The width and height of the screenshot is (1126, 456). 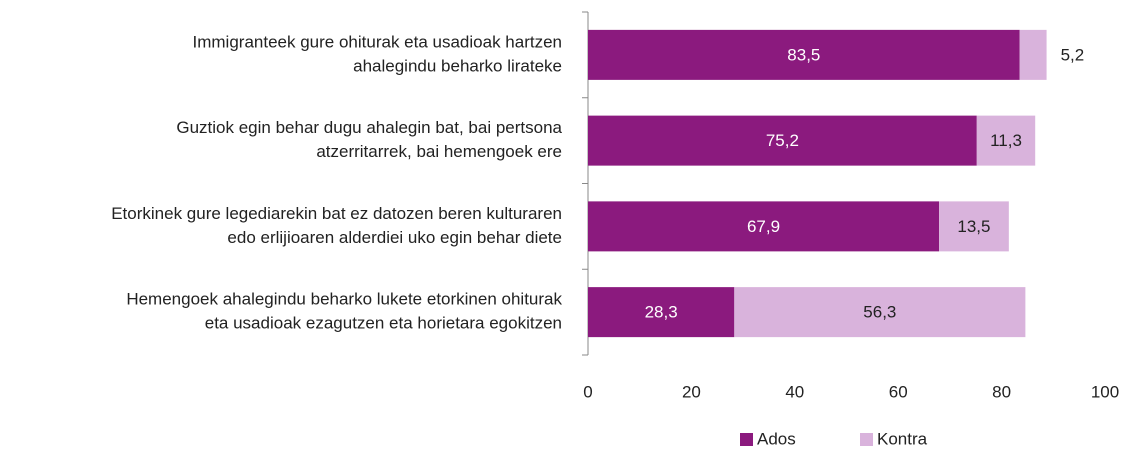 I want to click on value-label: 11,3, so click(x=1006, y=140).